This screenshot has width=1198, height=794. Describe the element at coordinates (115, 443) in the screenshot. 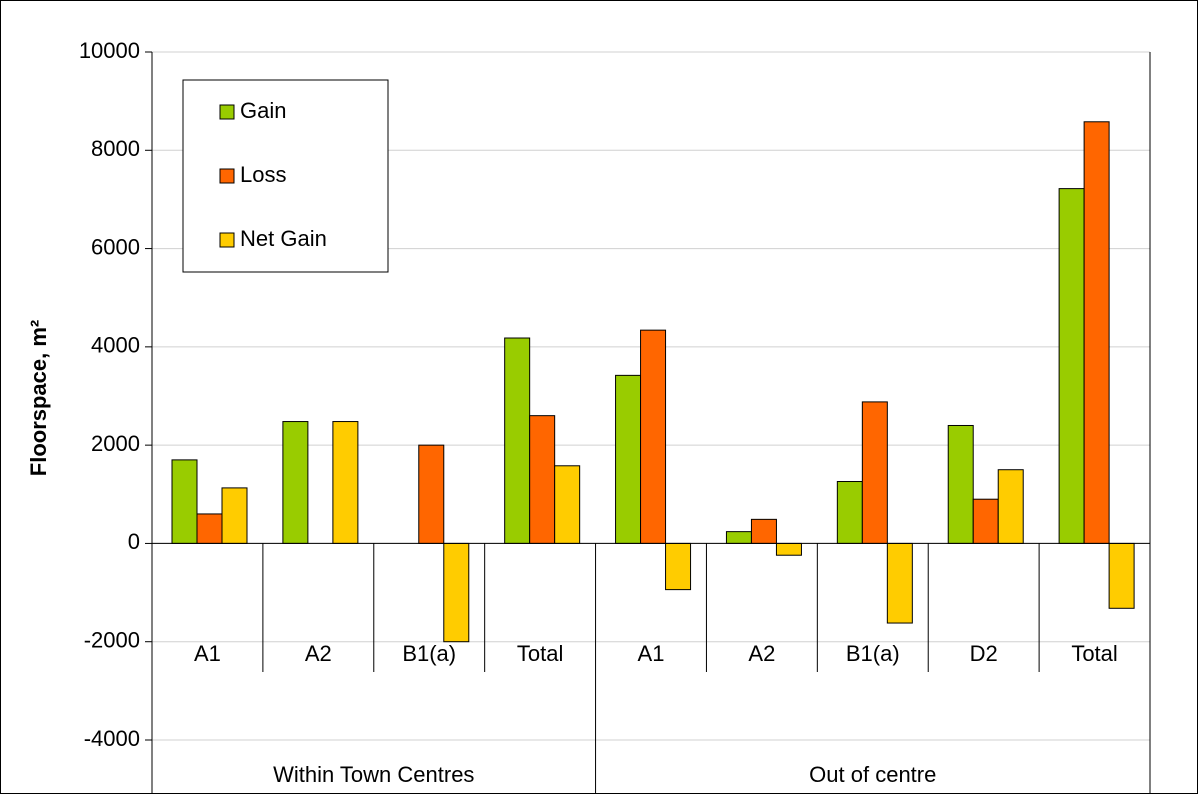

I see `y-tick-label: 2000` at that location.